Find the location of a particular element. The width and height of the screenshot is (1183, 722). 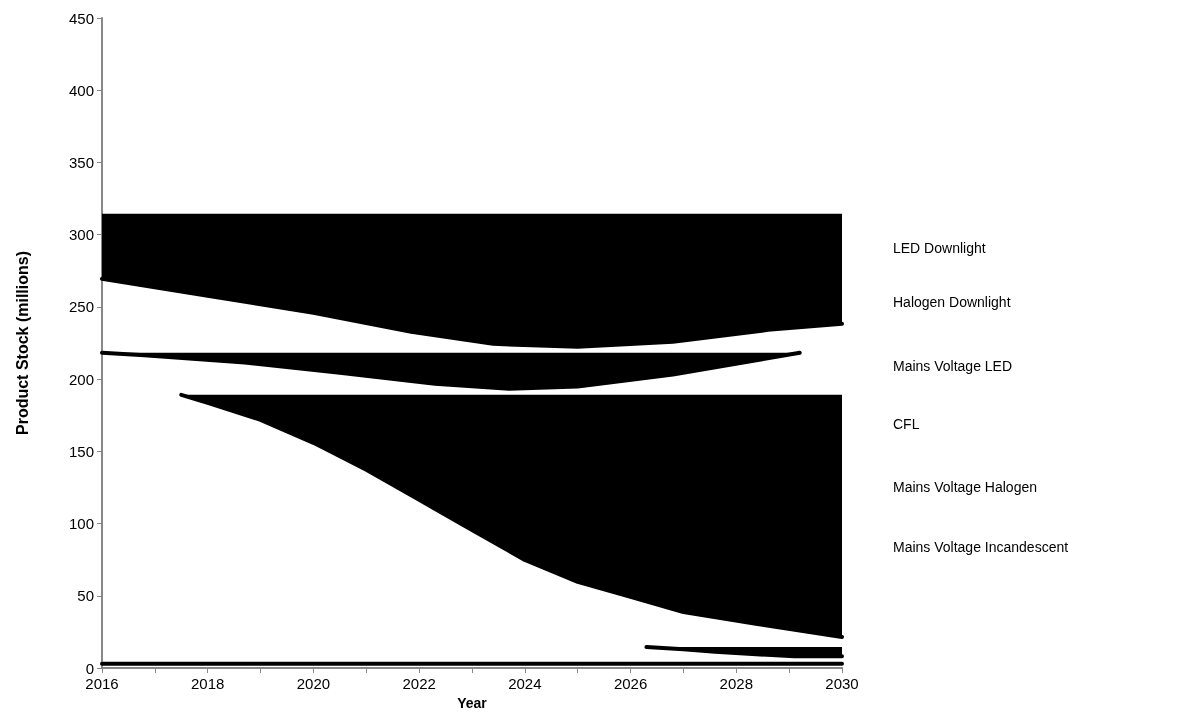

x-tick-label: 2028 is located at coordinates (736, 683).